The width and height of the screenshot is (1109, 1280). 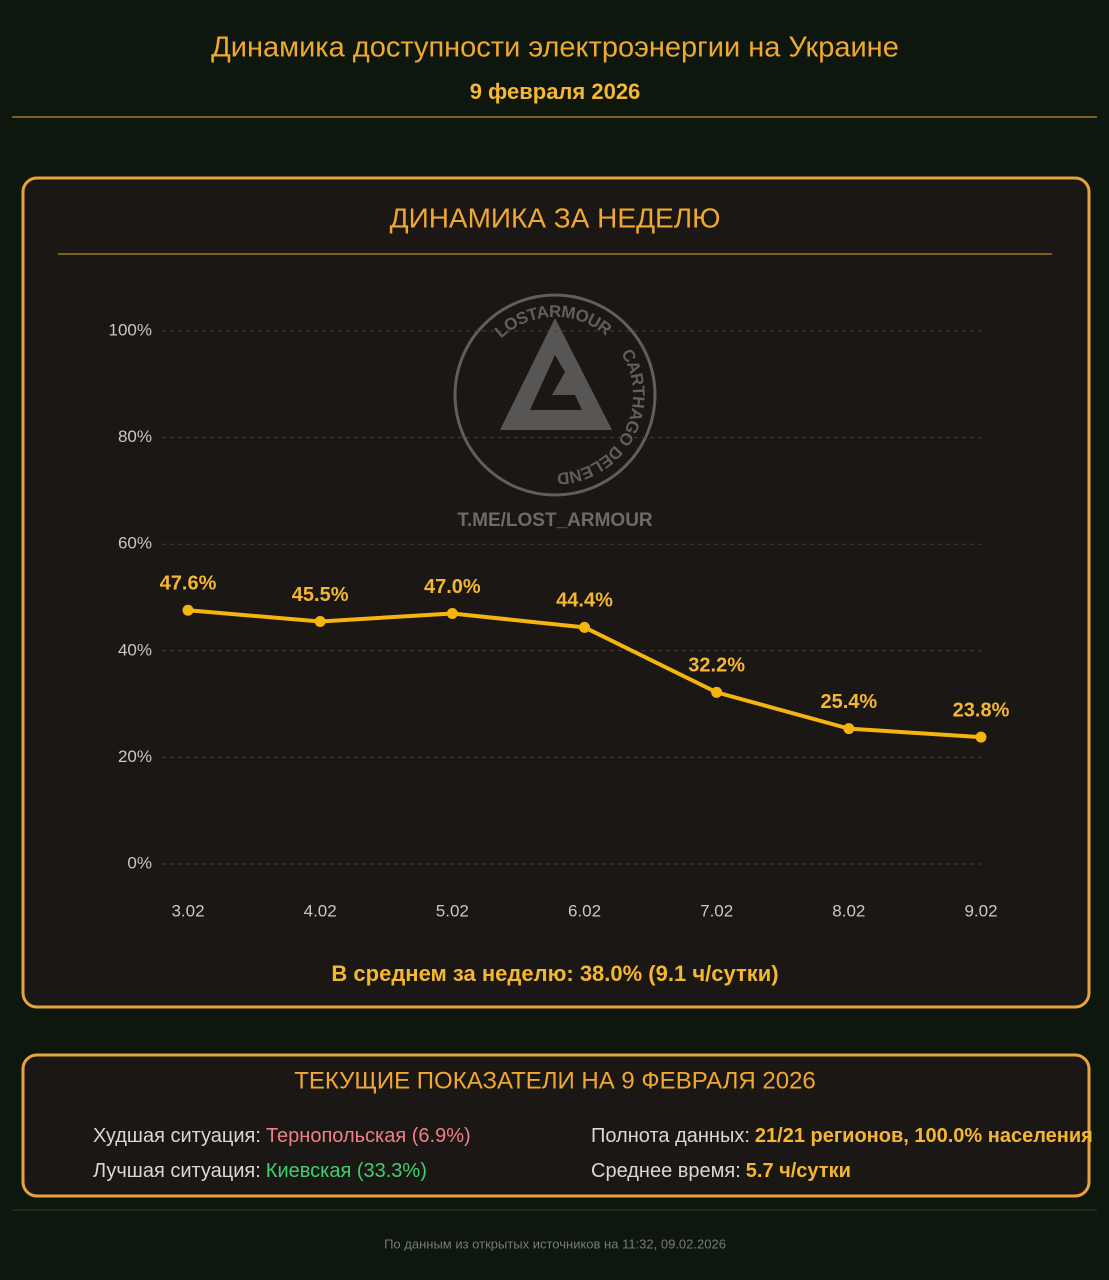 I want to click on y-tick-label: 80%, so click(x=135, y=436).